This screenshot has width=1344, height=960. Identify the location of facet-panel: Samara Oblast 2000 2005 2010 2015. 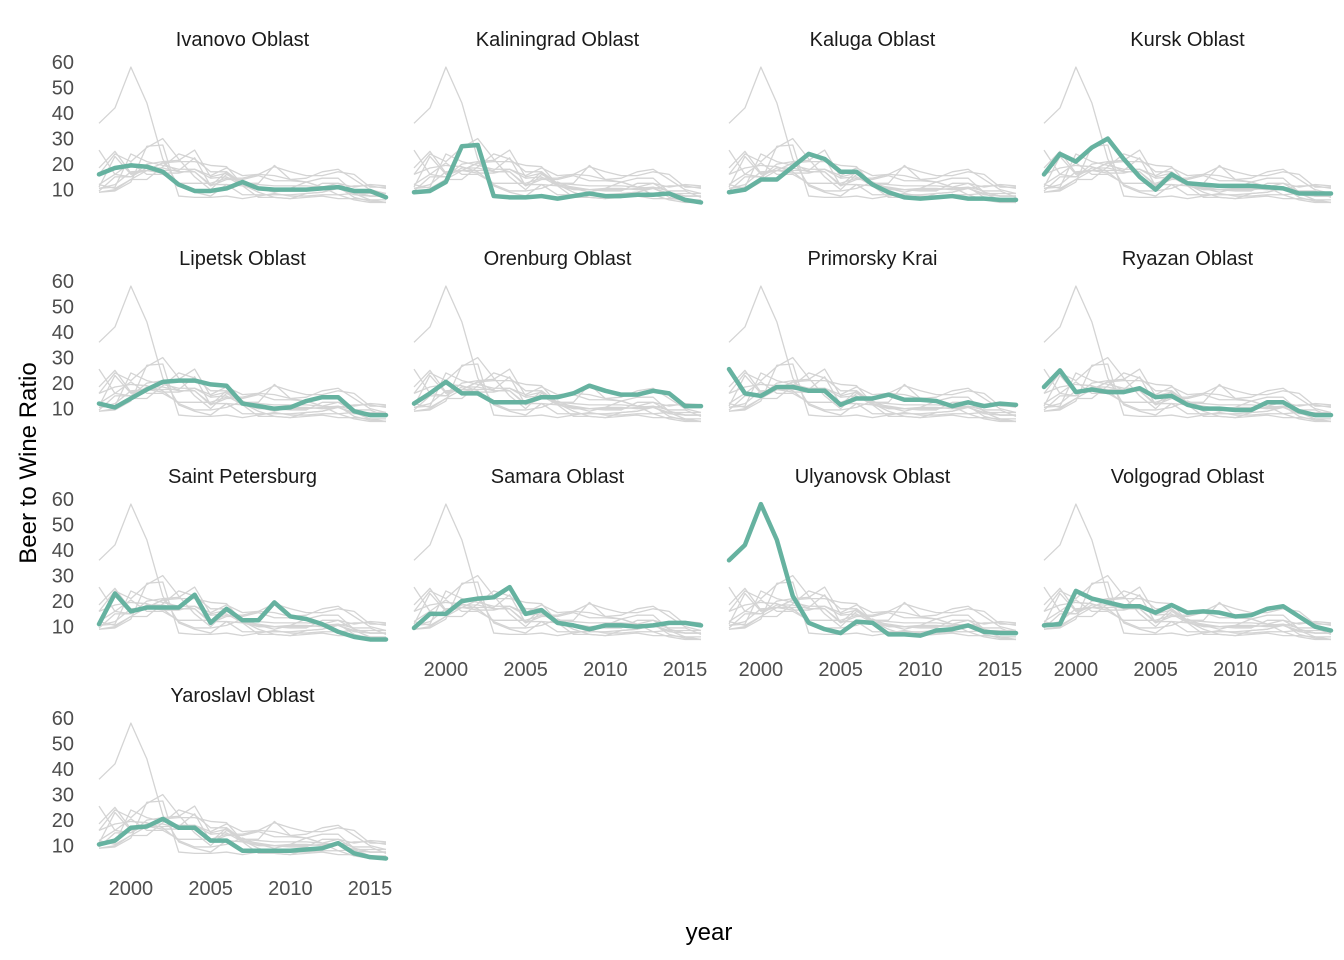
(559, 573).